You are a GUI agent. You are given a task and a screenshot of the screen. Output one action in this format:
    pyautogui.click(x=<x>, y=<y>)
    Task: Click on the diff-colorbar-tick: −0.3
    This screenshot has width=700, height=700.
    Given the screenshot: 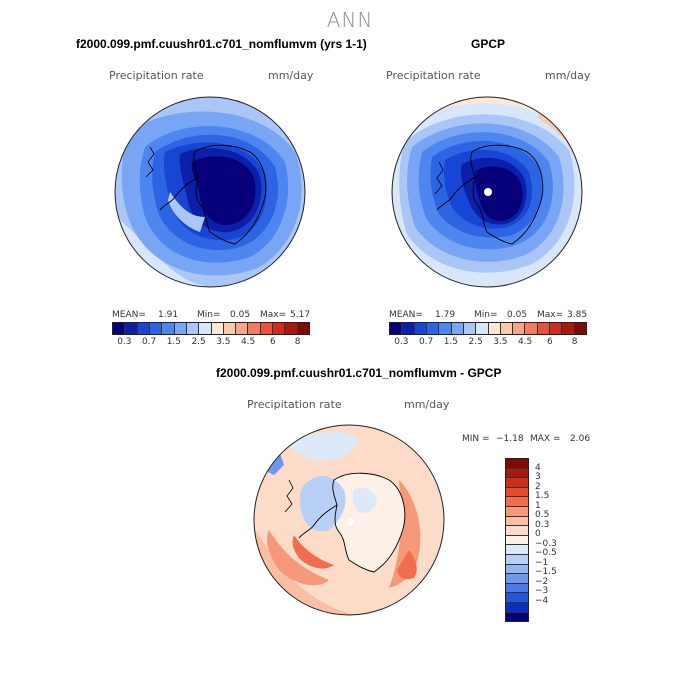 What is the action you would take?
    pyautogui.click(x=546, y=543)
    